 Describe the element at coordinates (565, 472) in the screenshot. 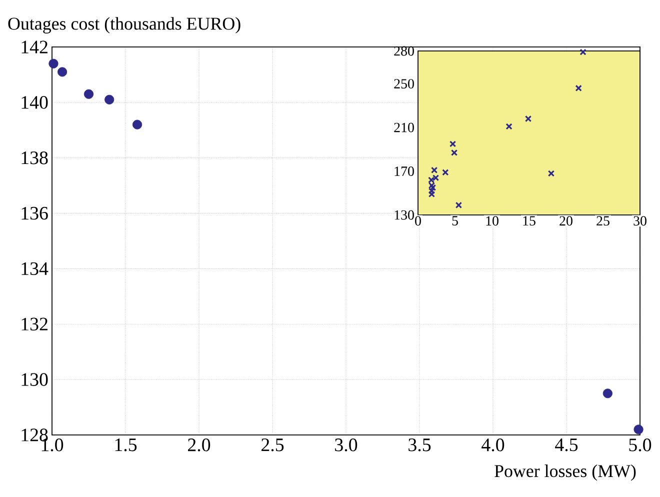

I see `x-axis-title: Power losses (MW)` at that location.